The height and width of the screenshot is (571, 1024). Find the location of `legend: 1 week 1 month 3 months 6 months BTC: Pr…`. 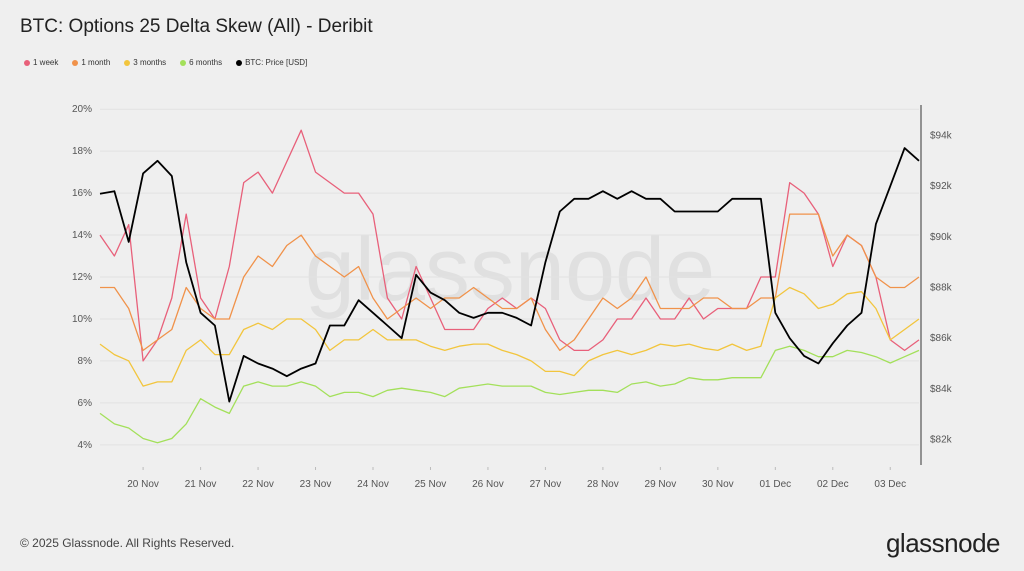

legend: 1 week 1 month 3 months 6 months BTC: Pr… is located at coordinates (165, 62).